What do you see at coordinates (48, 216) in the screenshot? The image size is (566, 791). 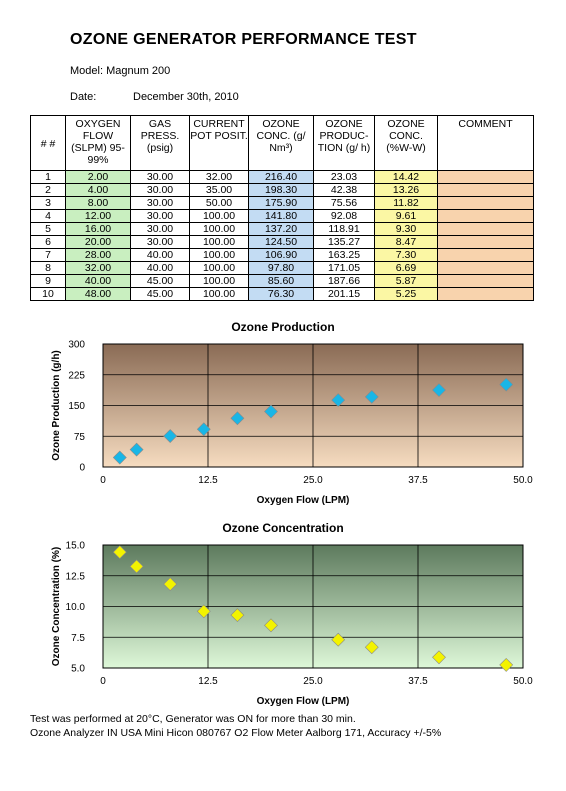 I see `cell-index: 4` at bounding box center [48, 216].